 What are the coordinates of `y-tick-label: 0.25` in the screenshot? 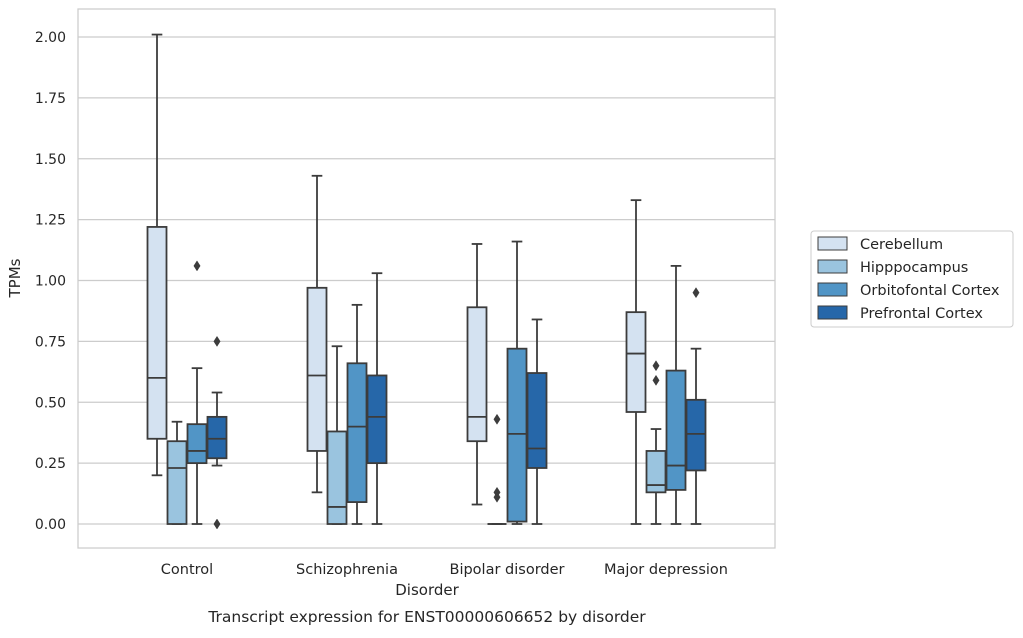 It's located at (50, 464).